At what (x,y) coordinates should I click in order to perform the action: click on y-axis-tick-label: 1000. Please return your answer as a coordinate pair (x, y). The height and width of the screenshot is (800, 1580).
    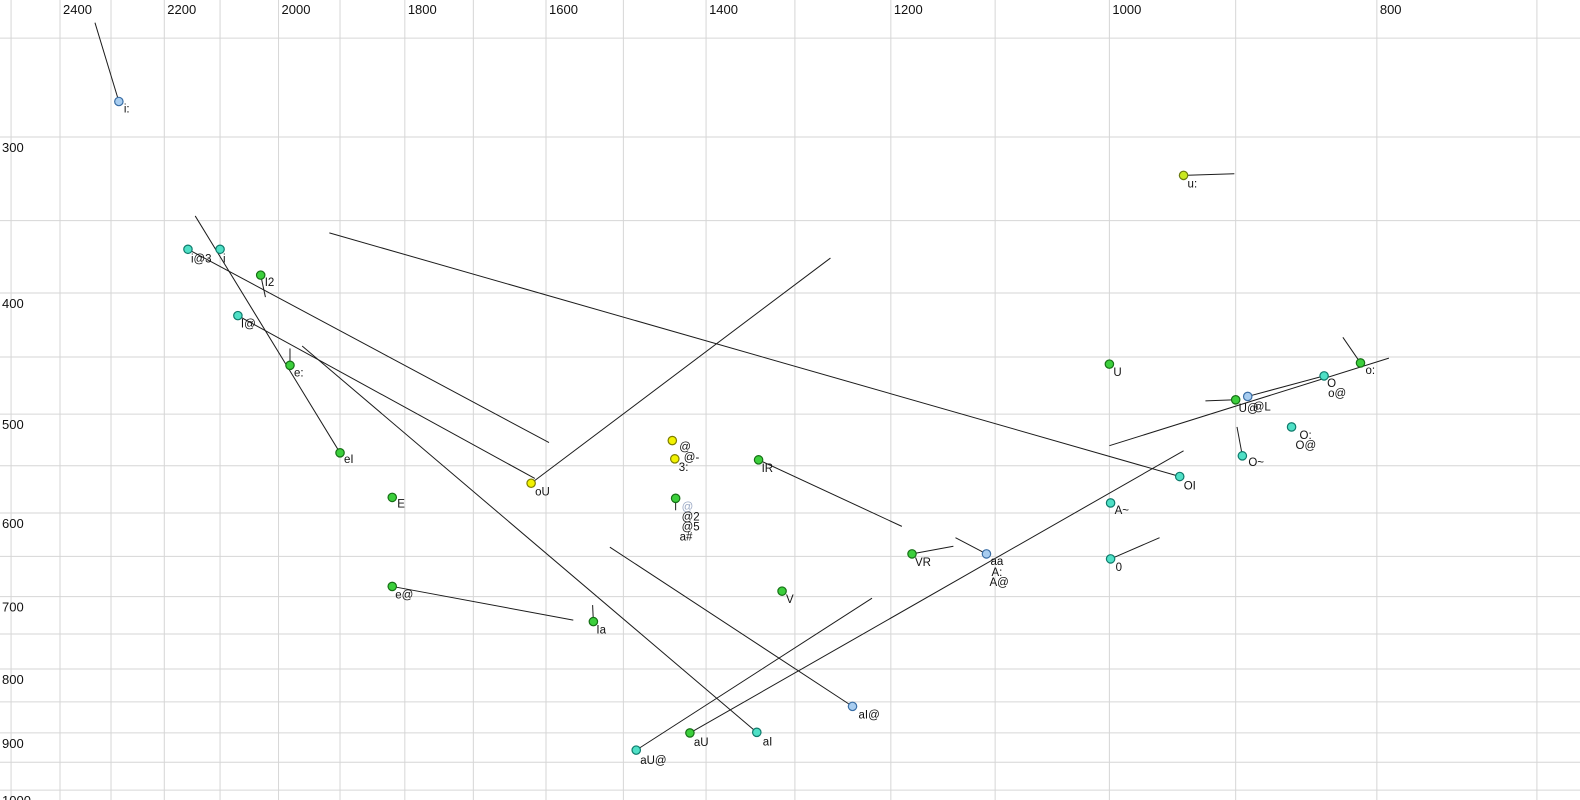
    Looking at the image, I should click on (16, 796).